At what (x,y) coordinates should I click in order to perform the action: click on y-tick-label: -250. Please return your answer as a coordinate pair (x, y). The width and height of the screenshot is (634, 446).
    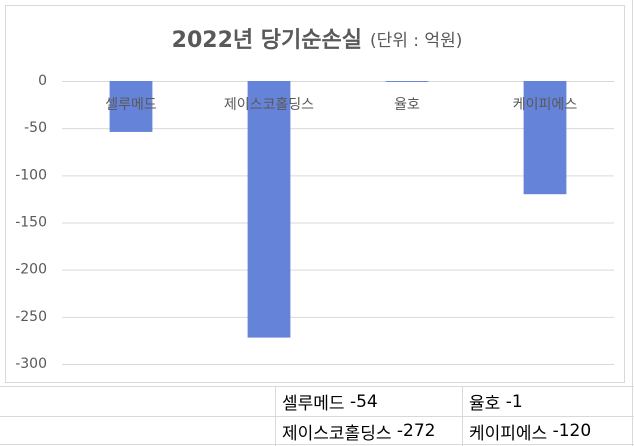
    Looking at the image, I should click on (31, 317).